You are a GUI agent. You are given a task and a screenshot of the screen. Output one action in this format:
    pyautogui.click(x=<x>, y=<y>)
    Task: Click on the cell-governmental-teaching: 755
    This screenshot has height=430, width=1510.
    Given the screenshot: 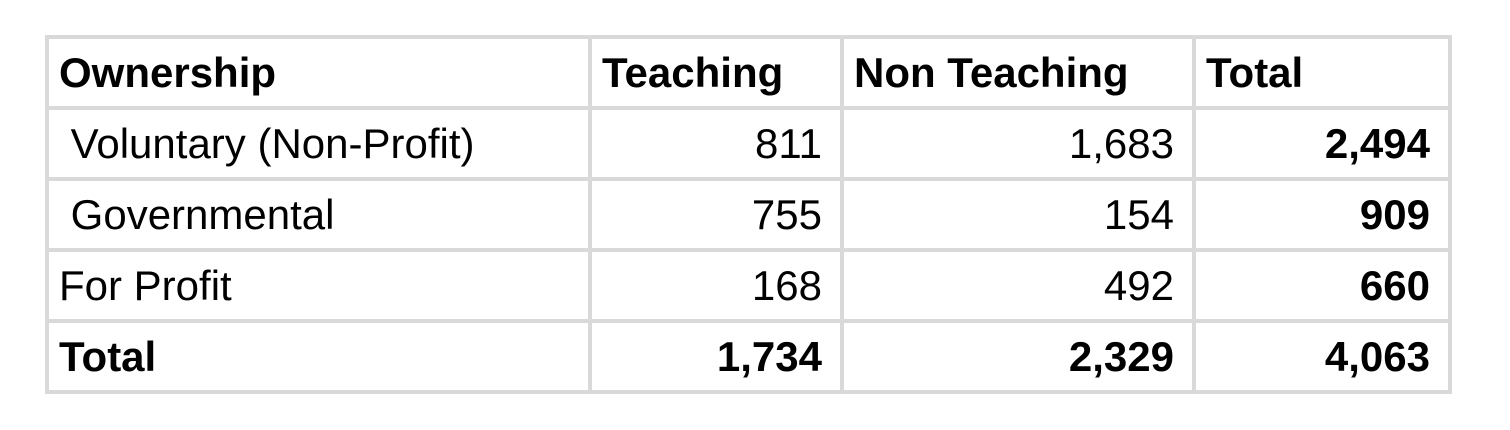 What is the action you would take?
    pyautogui.click(x=716, y=214)
    